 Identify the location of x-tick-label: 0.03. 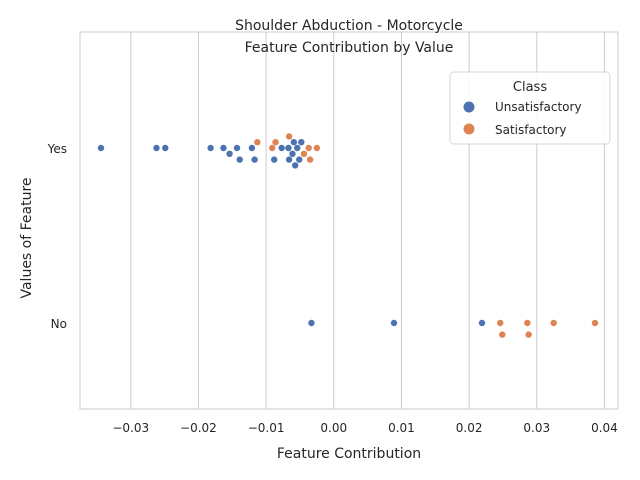
(536, 428).